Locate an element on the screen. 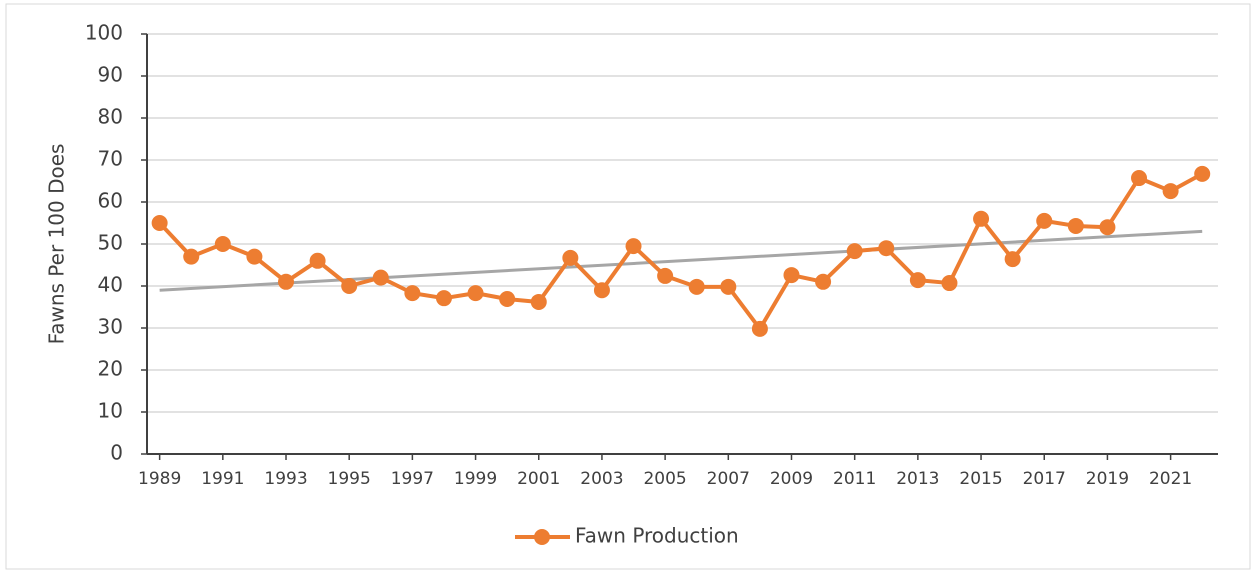  y-tick-label: 40 is located at coordinates (110, 285).